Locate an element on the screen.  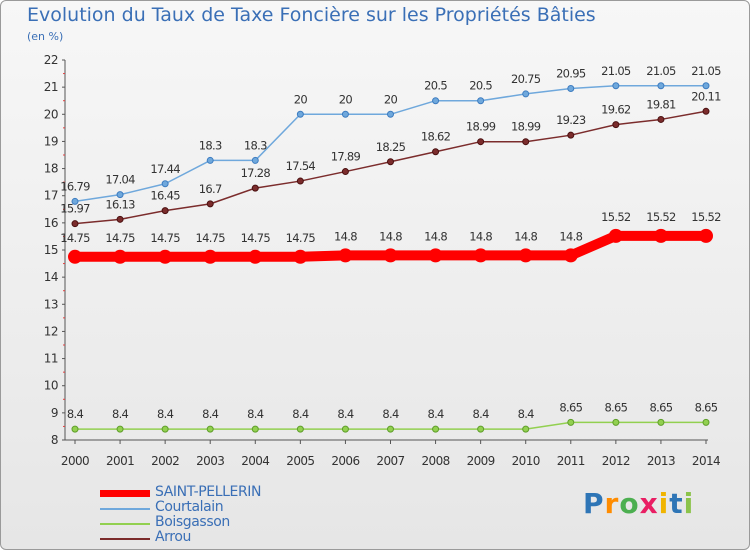
y-tick-label: 8 is located at coordinates (54, 440).